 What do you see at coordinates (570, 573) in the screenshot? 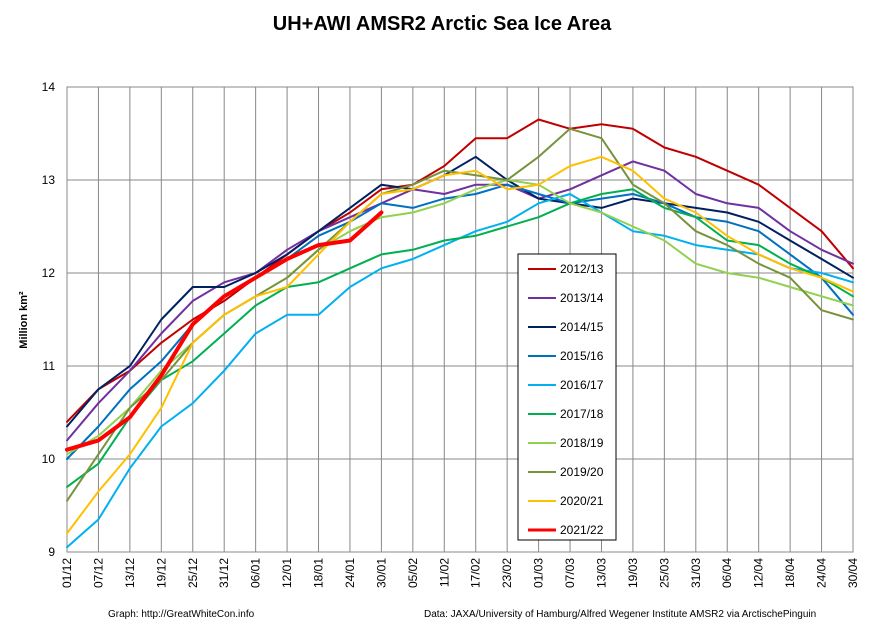
I see `x-tick-label: 07/03` at bounding box center [570, 573].